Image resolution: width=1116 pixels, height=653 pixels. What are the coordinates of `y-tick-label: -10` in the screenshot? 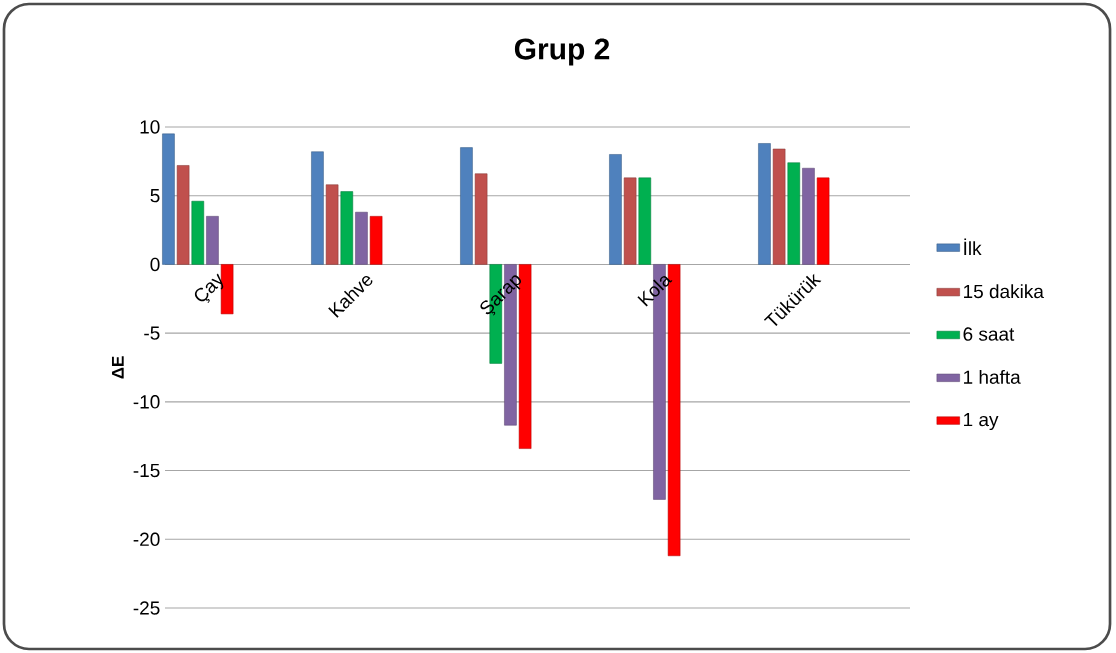 It's located at (146, 402).